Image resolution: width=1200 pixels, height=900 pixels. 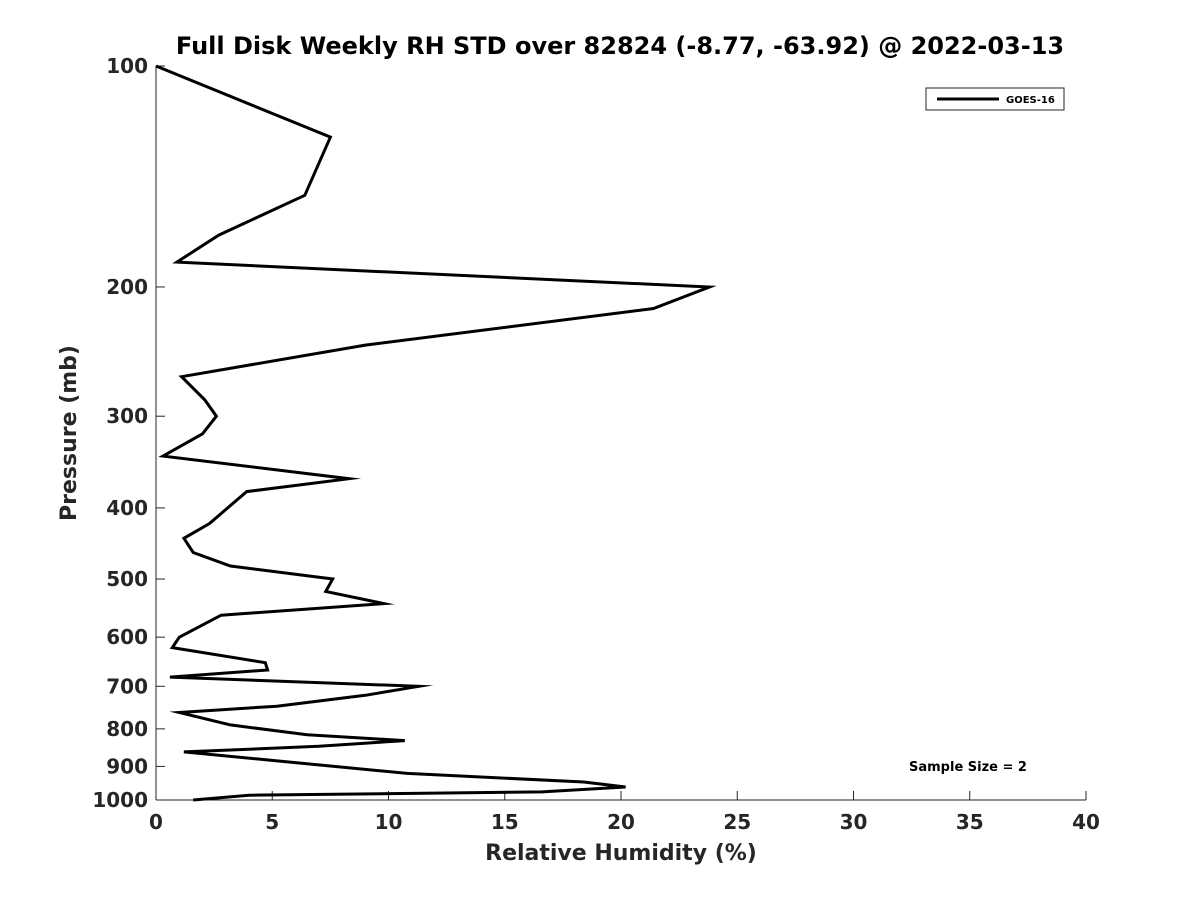 I want to click on x-tick-label: 35, so click(x=970, y=822).